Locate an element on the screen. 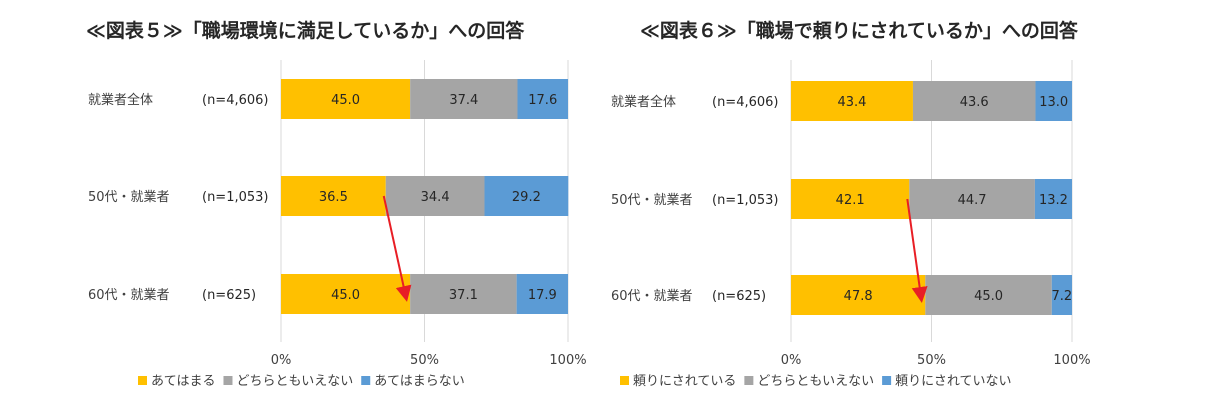 The height and width of the screenshot is (410, 1224). data-label: 37.1 is located at coordinates (463, 295).